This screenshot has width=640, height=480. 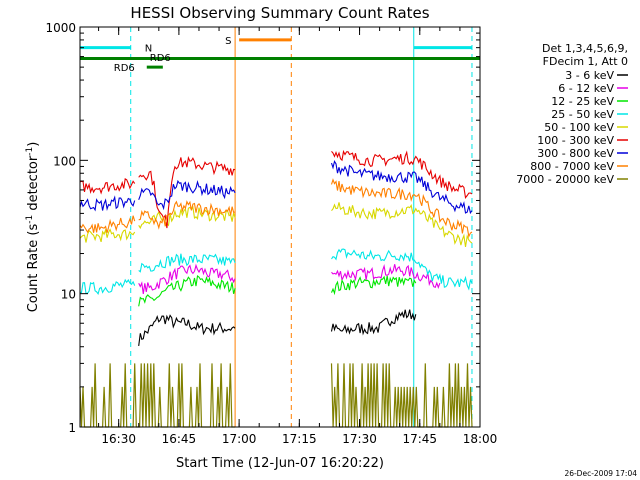 I want to click on night-label: N, so click(x=148, y=49).